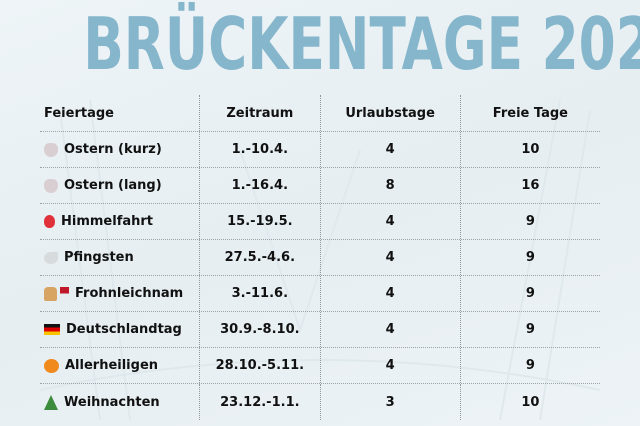 This screenshot has height=426, width=640. I want to click on german-flag-icon, so click(52, 329).